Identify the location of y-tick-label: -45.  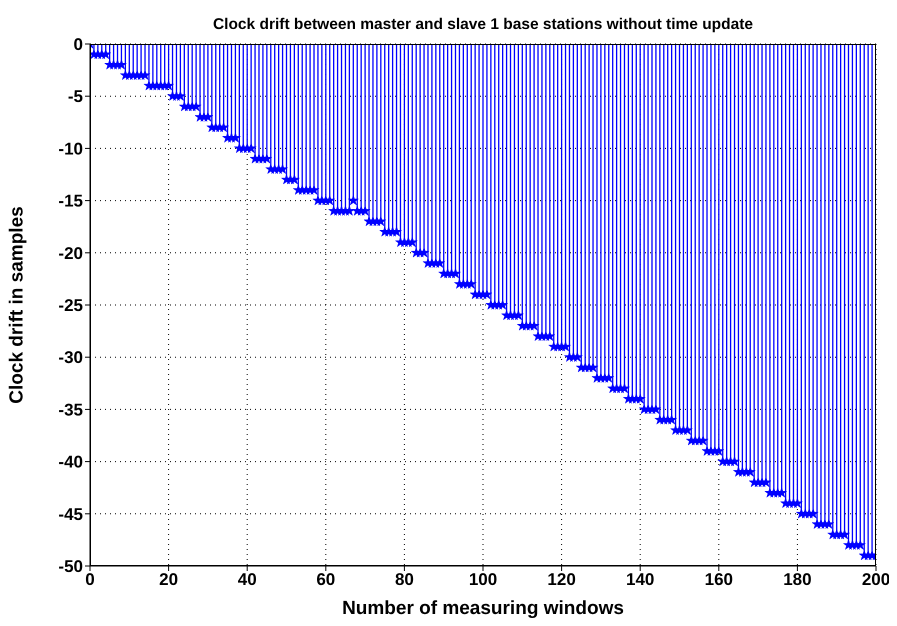
(70, 514).